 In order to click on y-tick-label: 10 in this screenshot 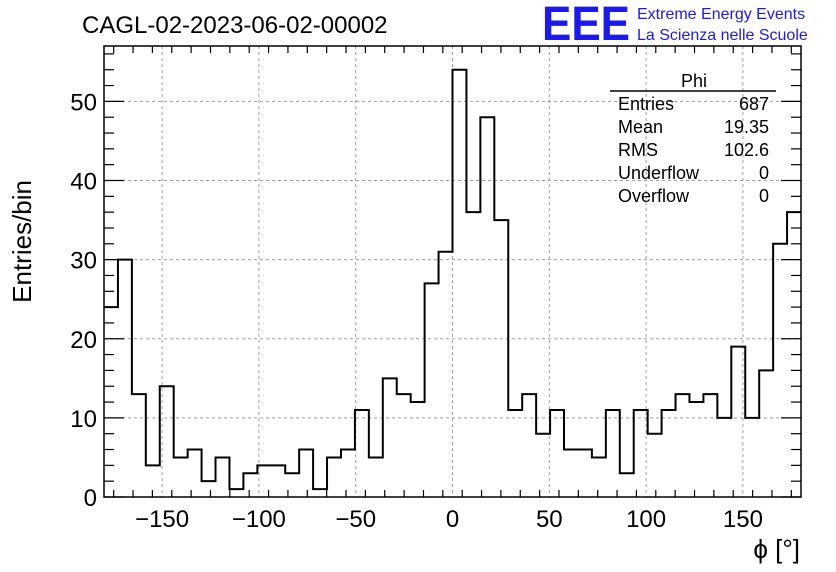, I will do `click(83, 419)`.